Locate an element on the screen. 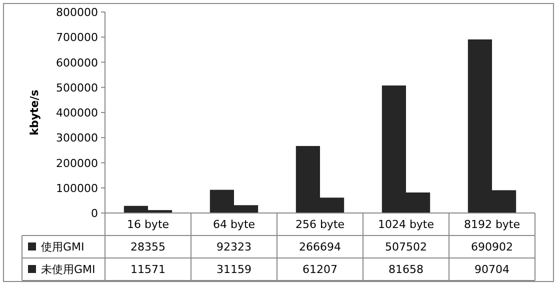  x-tick-label: 1024 byte is located at coordinates (406, 224).